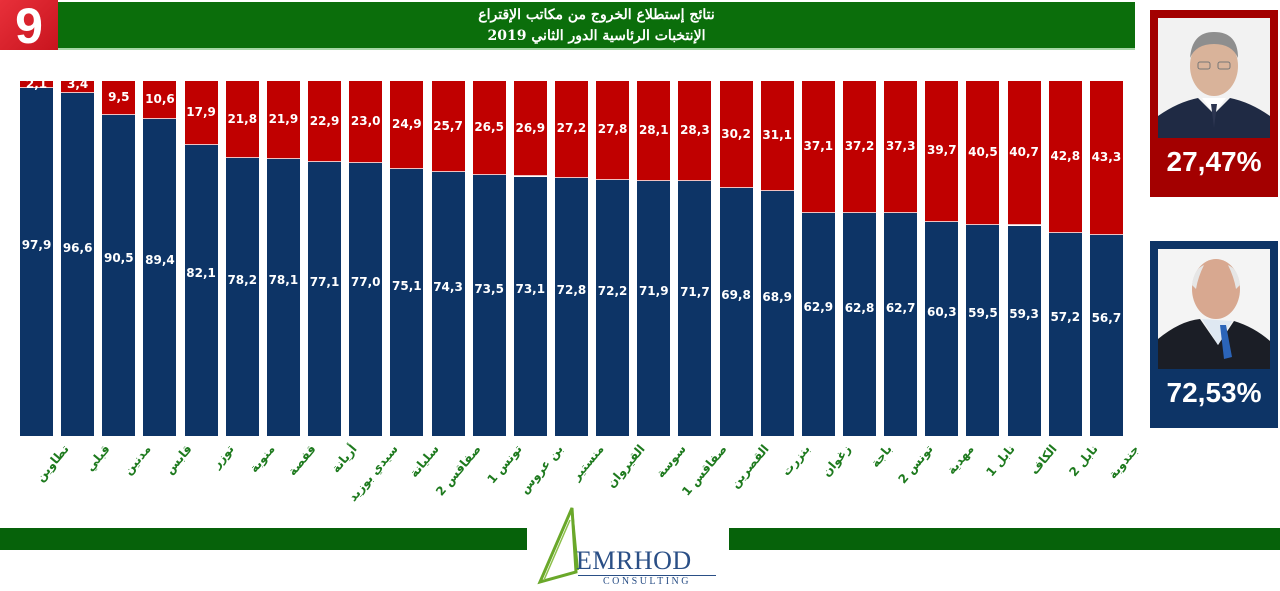  I want to click on pyramid-logo-icon, so click(558, 546).